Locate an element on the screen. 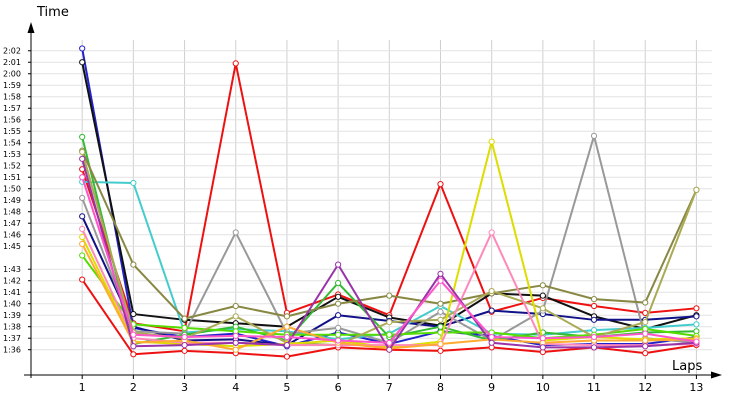 The image size is (730, 400). y-tick-label: 1:59 is located at coordinates (12, 85).